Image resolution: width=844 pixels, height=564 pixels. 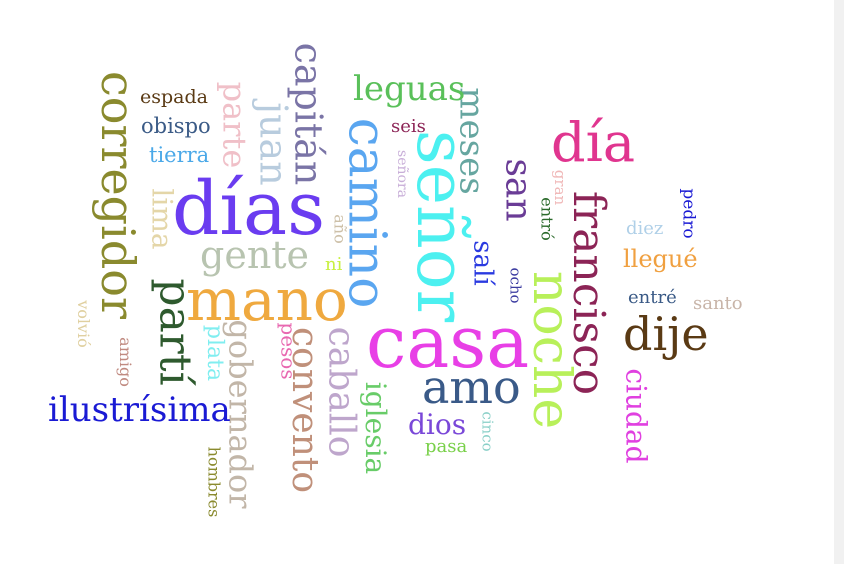 What do you see at coordinates (162, 219) in the screenshot?
I see `word-lima: lima` at bounding box center [162, 219].